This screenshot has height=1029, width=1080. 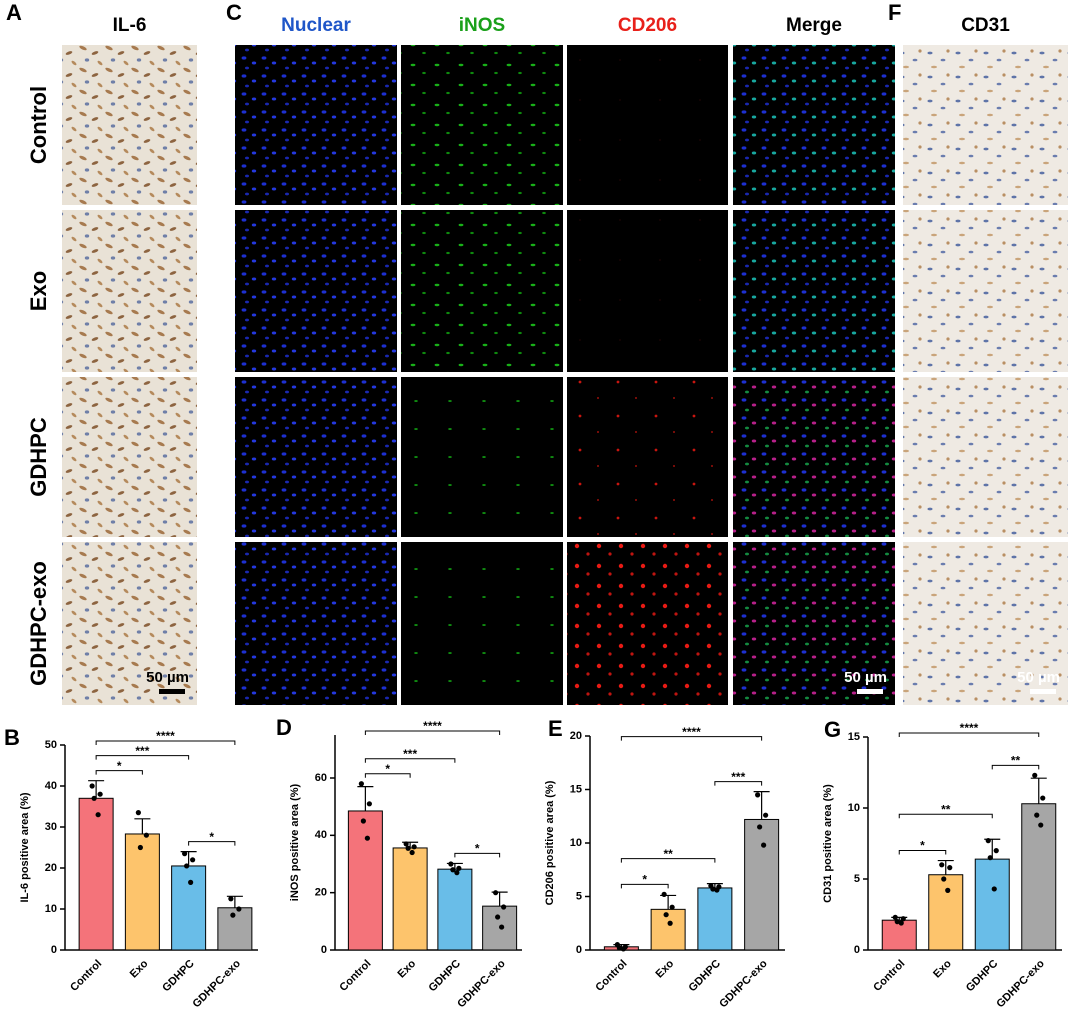 What do you see at coordinates (579, 950) in the screenshot?
I see `y-tick-label: 0` at bounding box center [579, 950].